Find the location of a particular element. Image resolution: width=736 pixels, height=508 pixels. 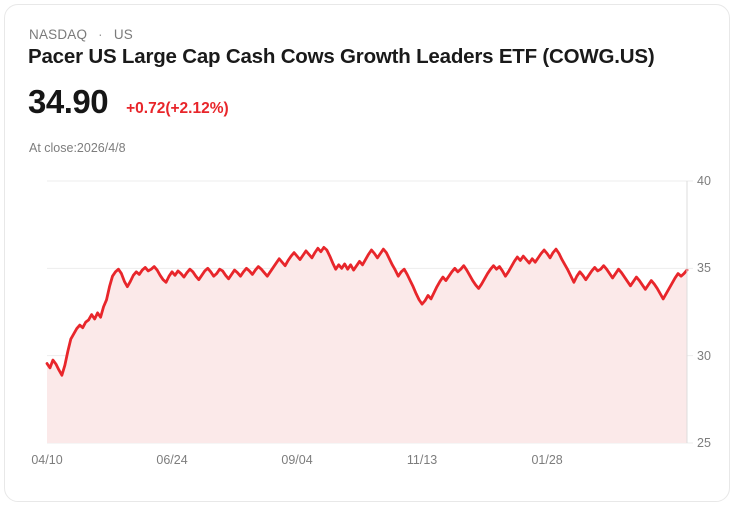

x-axis-tick: 11/13 is located at coordinates (422, 460).